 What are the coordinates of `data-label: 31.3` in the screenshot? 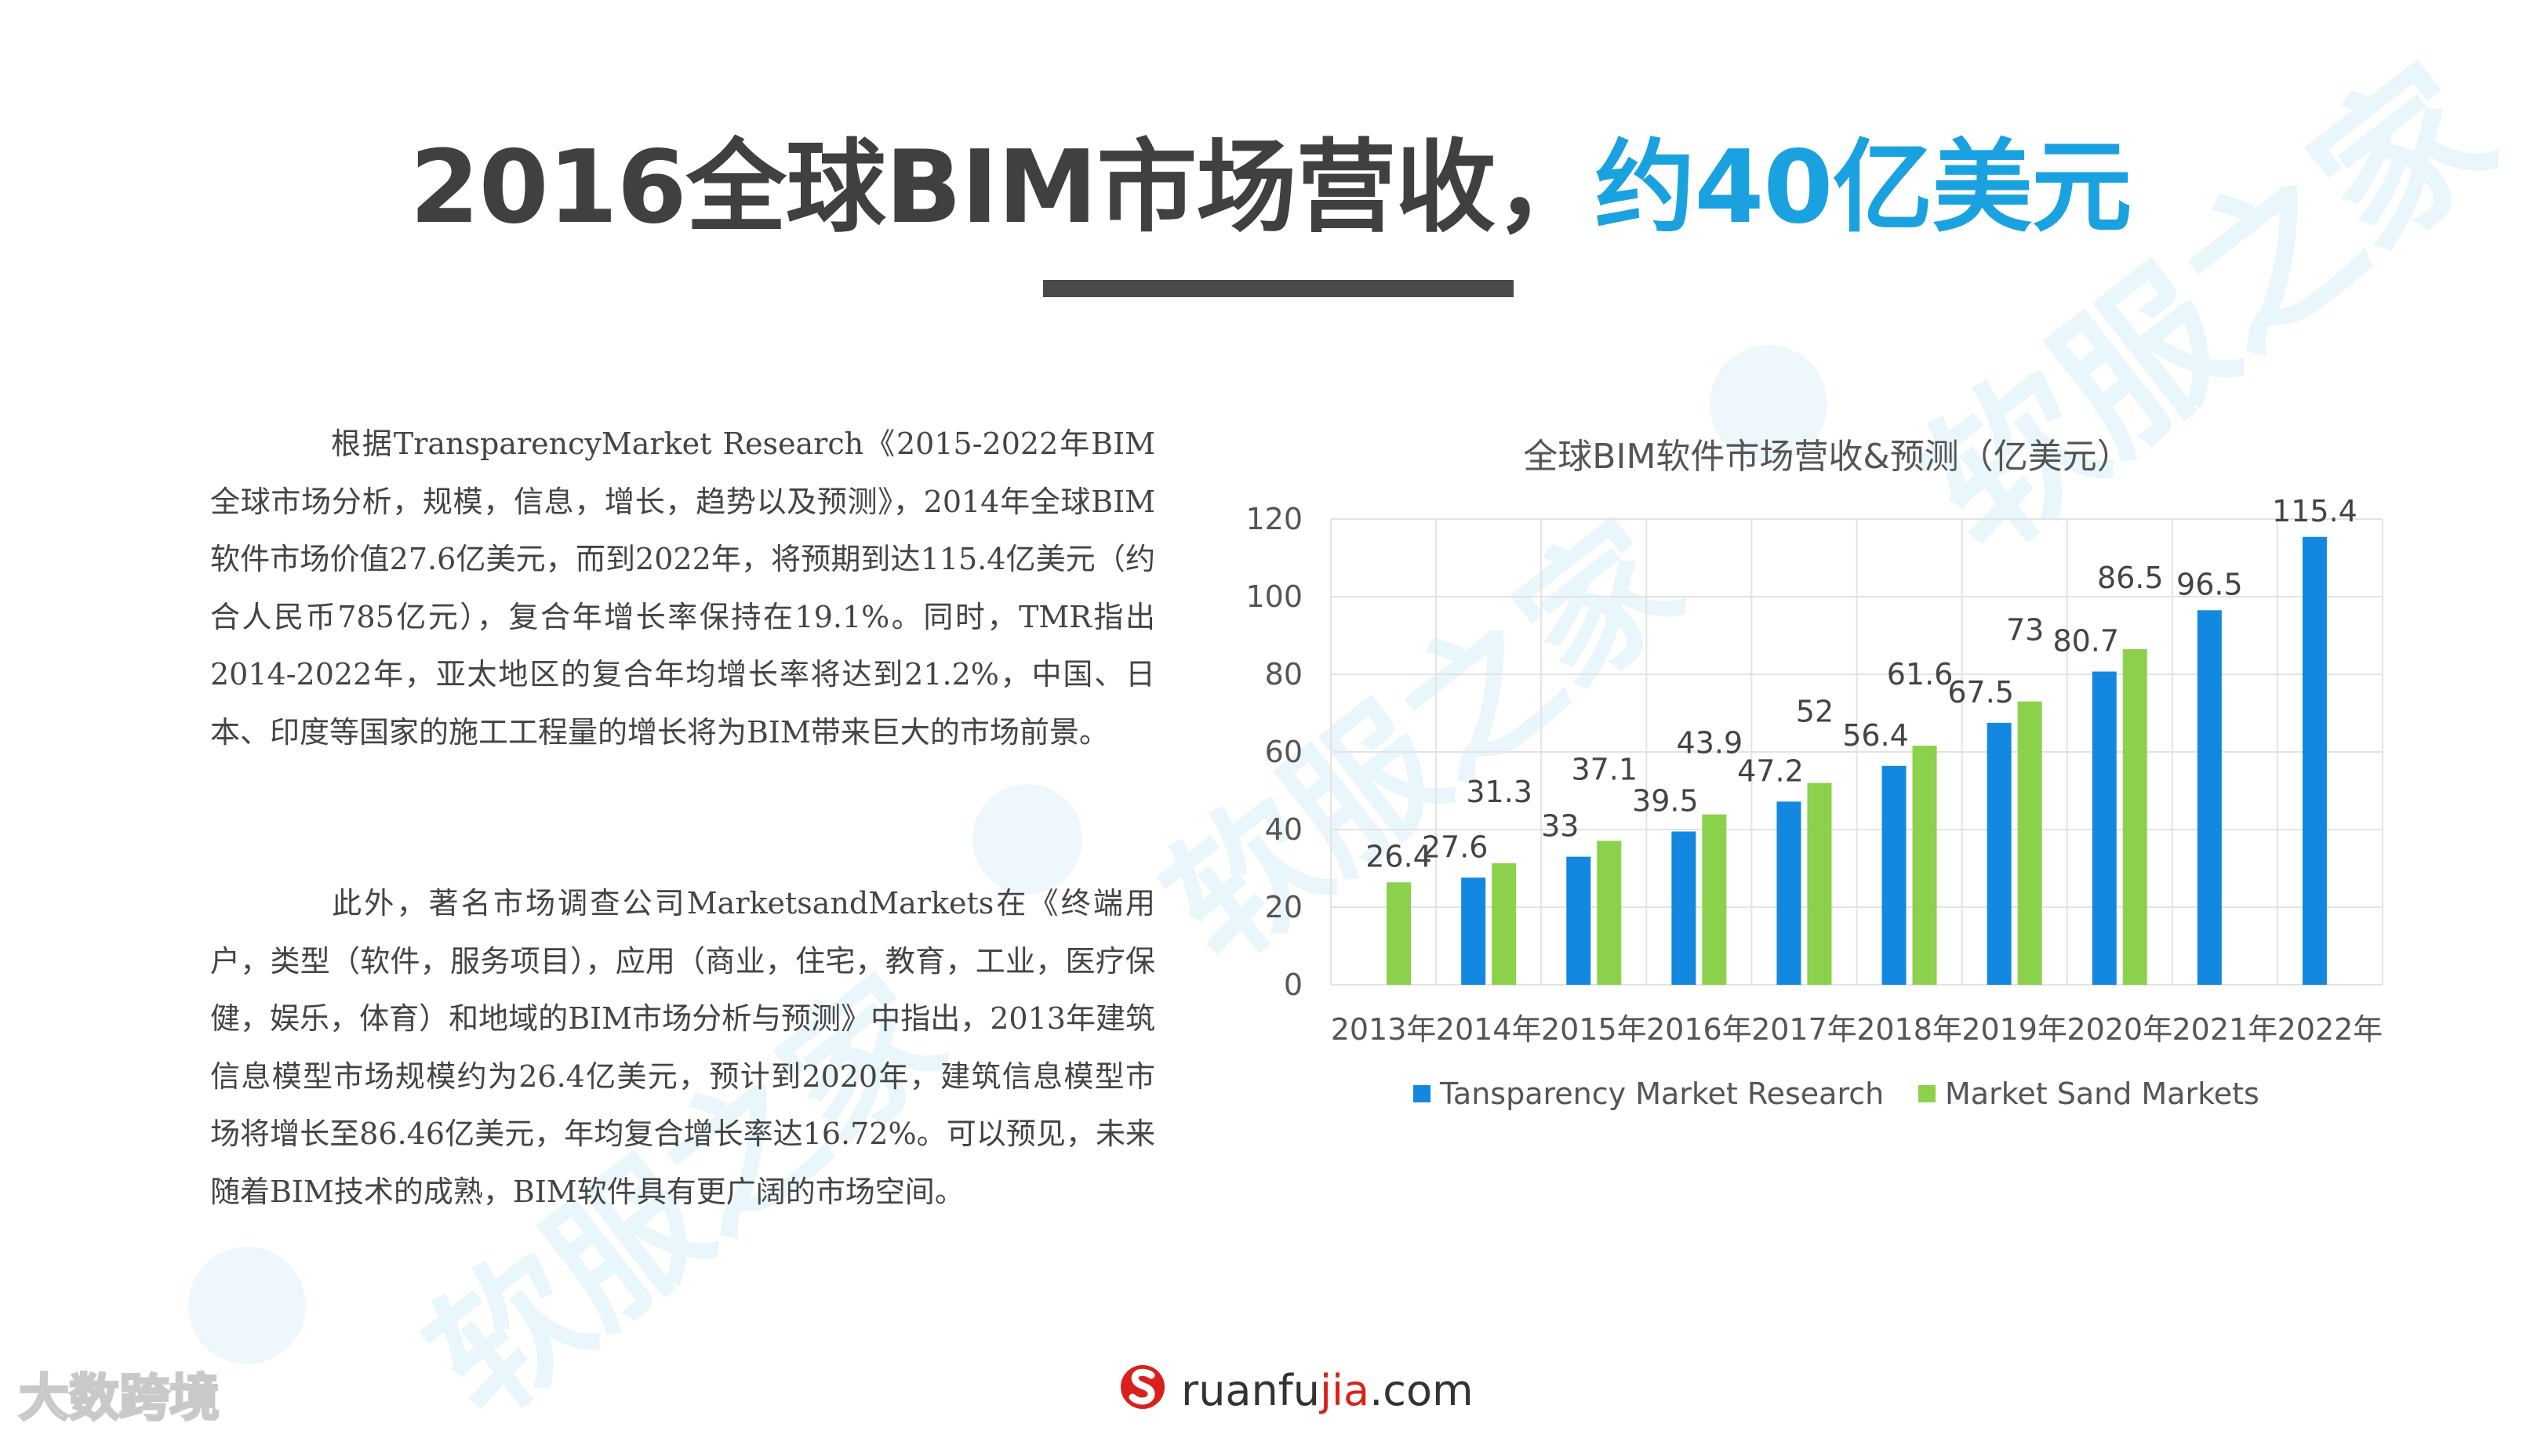 It's located at (1499, 792).